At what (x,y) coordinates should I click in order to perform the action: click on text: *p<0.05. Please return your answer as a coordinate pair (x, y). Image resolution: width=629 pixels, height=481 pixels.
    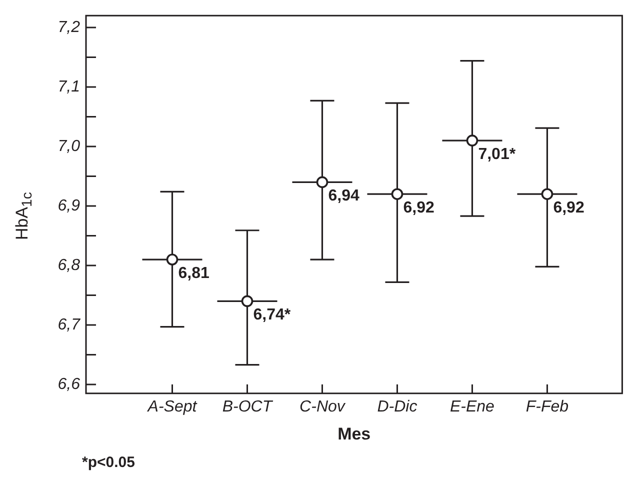
    Looking at the image, I should click on (108, 462).